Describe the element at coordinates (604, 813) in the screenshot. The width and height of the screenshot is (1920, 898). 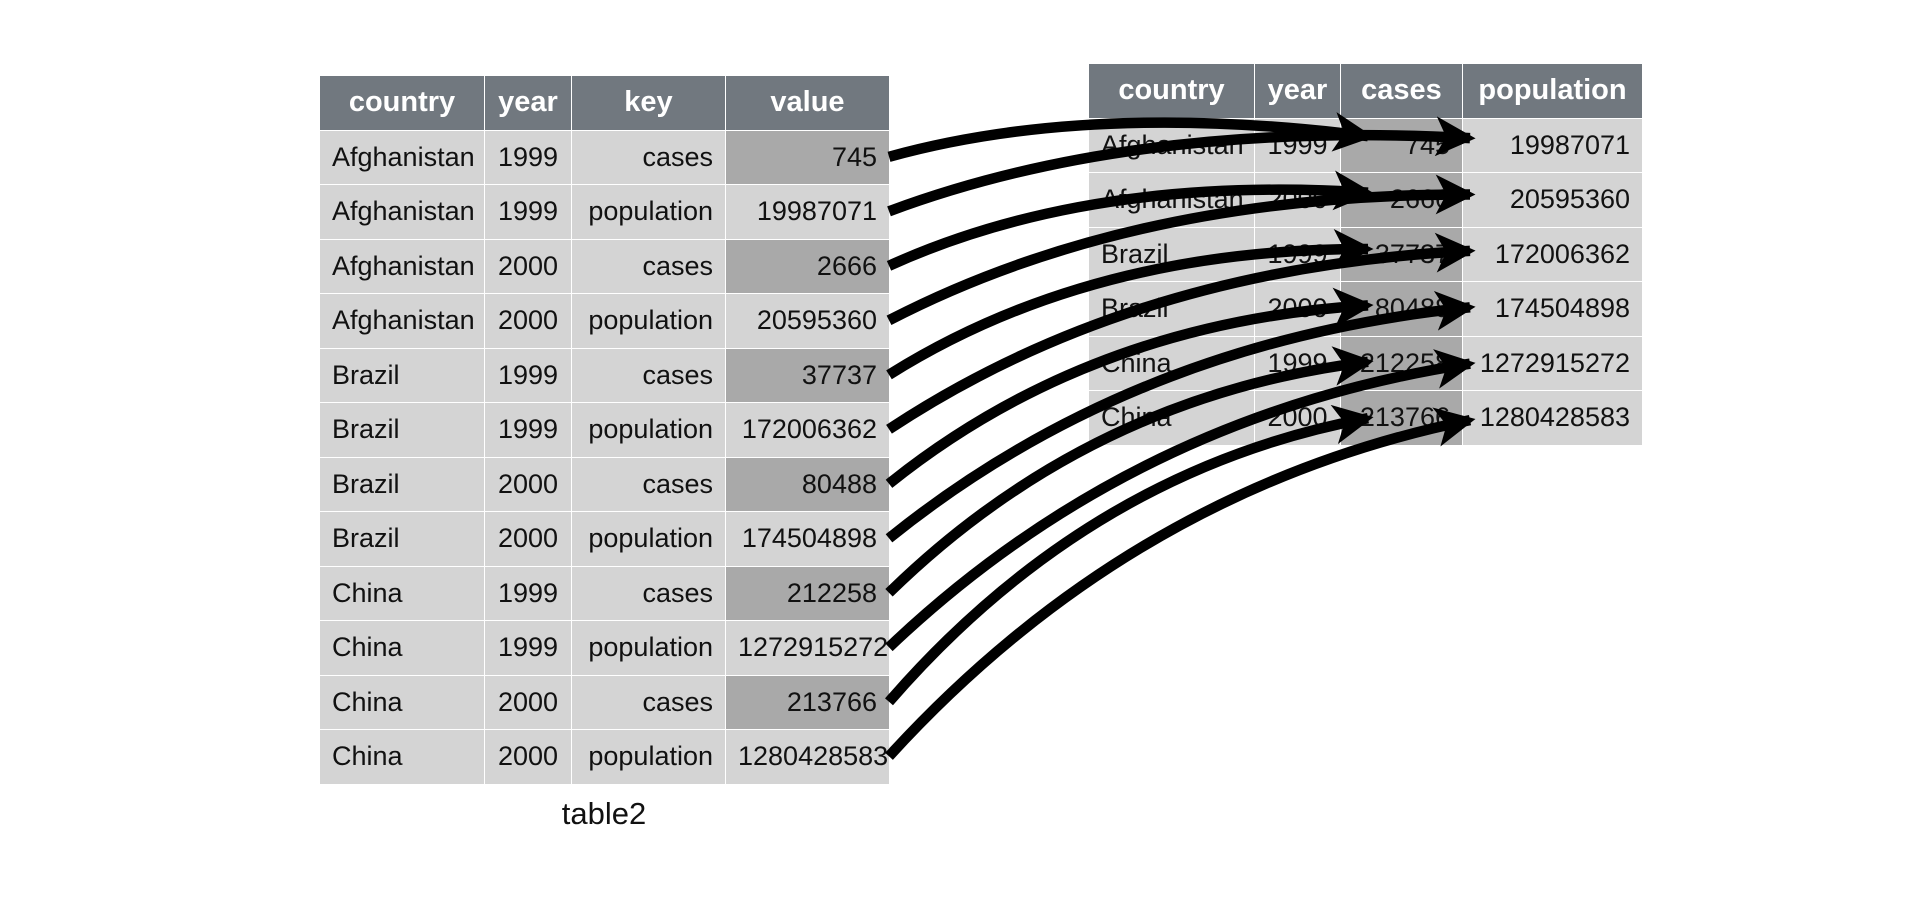
I see `table-caption: table2` at that location.